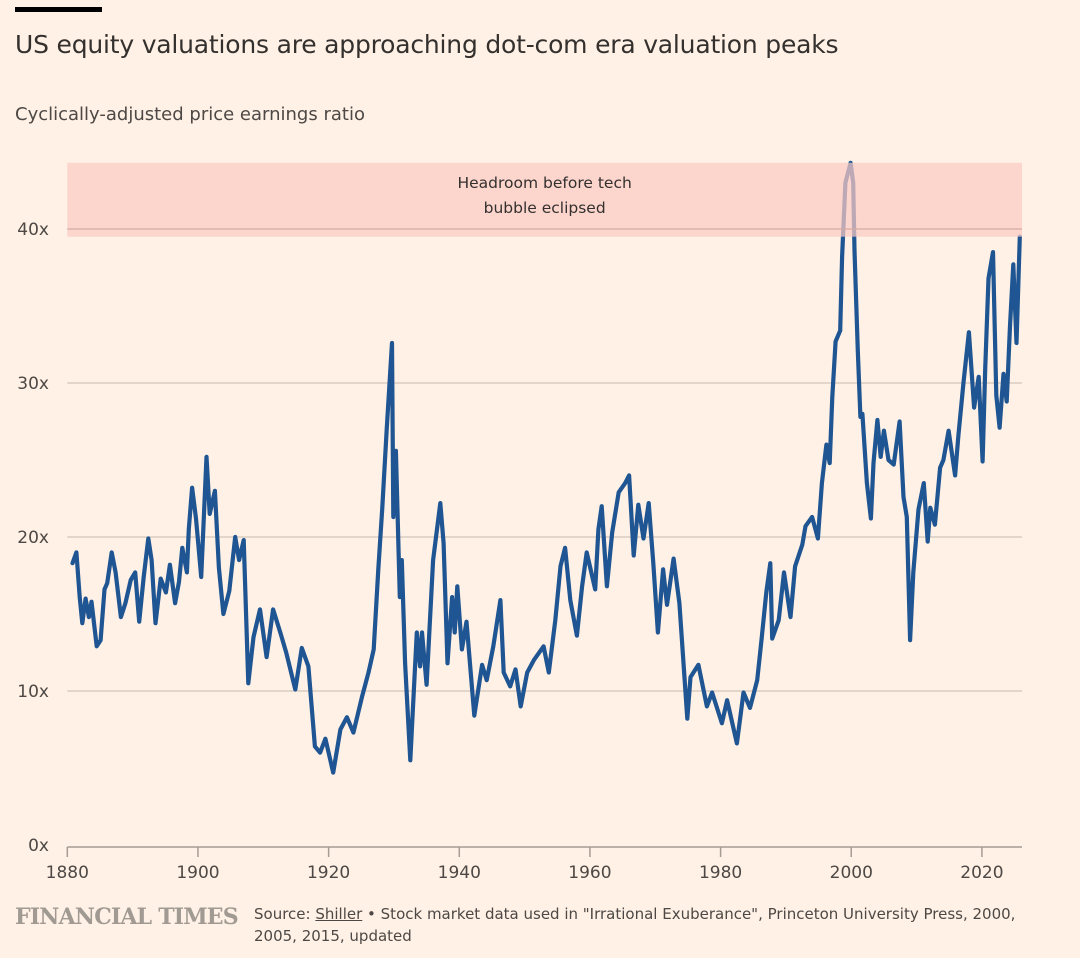 The height and width of the screenshot is (958, 1080). Describe the element at coordinates (38, 846) in the screenshot. I see `y-tick-label: 0x` at that location.